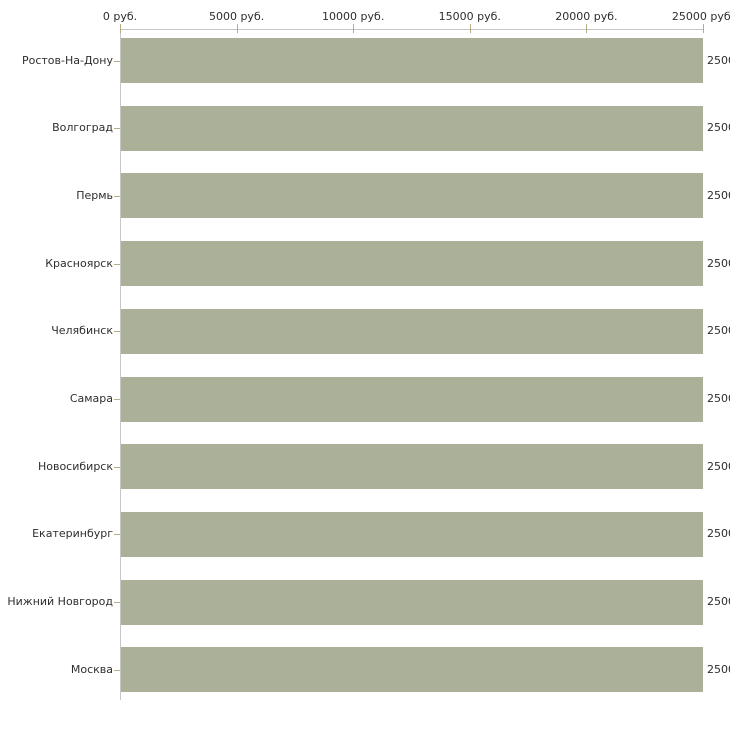 The image size is (730, 730). What do you see at coordinates (67, 60) in the screenshot?
I see `category-label: Ростов-На-Дону` at bounding box center [67, 60].